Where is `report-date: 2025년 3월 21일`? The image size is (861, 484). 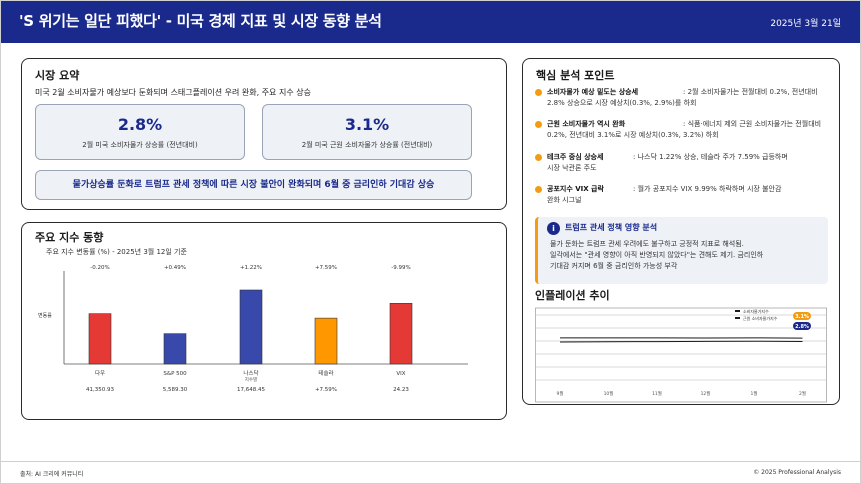
report-date: 2025년 3월 21일 is located at coordinates (805, 24).